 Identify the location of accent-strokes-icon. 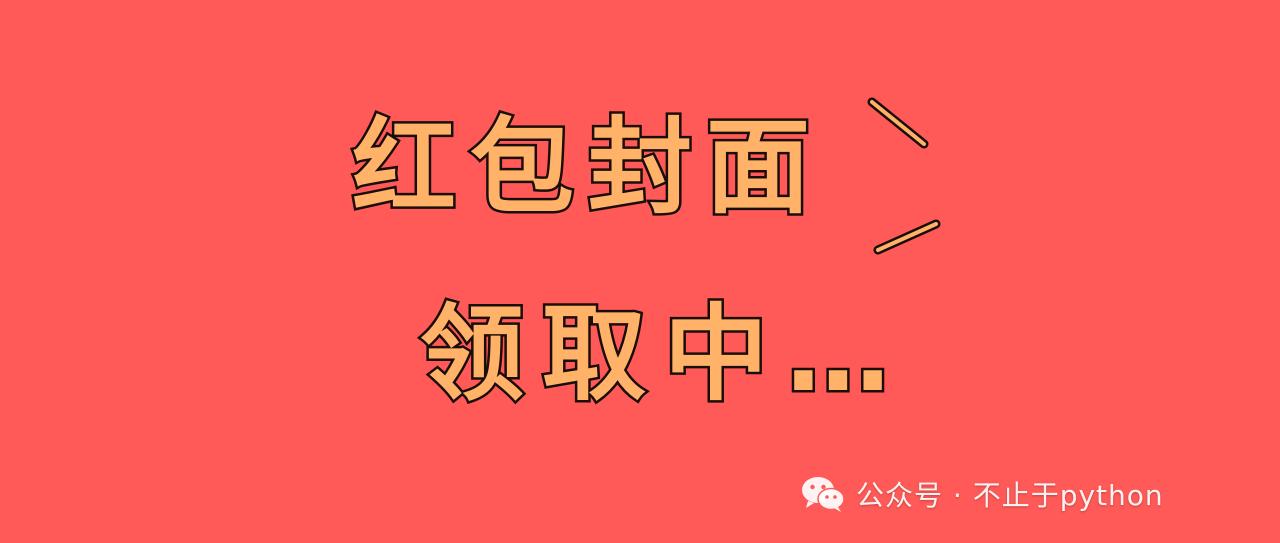
(904, 176).